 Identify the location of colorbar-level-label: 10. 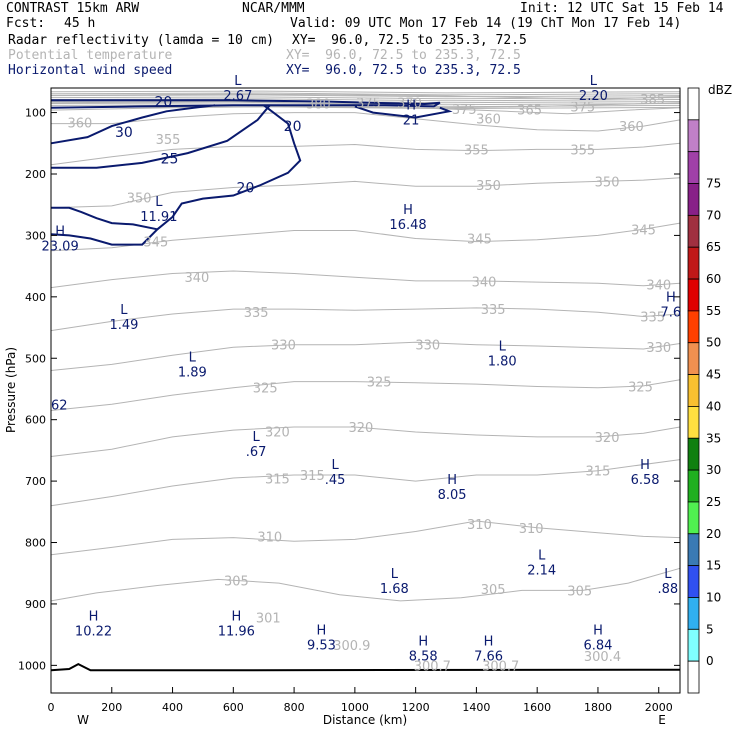
(713, 597).